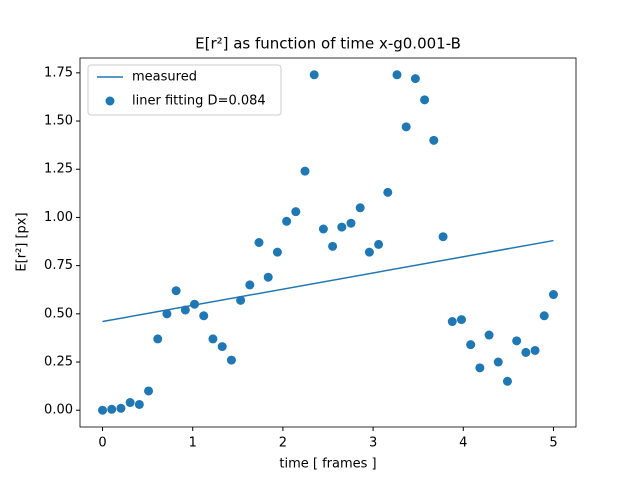 The width and height of the screenshot is (640, 480). What do you see at coordinates (373, 443) in the screenshot?
I see `x-tick-label: 3` at bounding box center [373, 443].